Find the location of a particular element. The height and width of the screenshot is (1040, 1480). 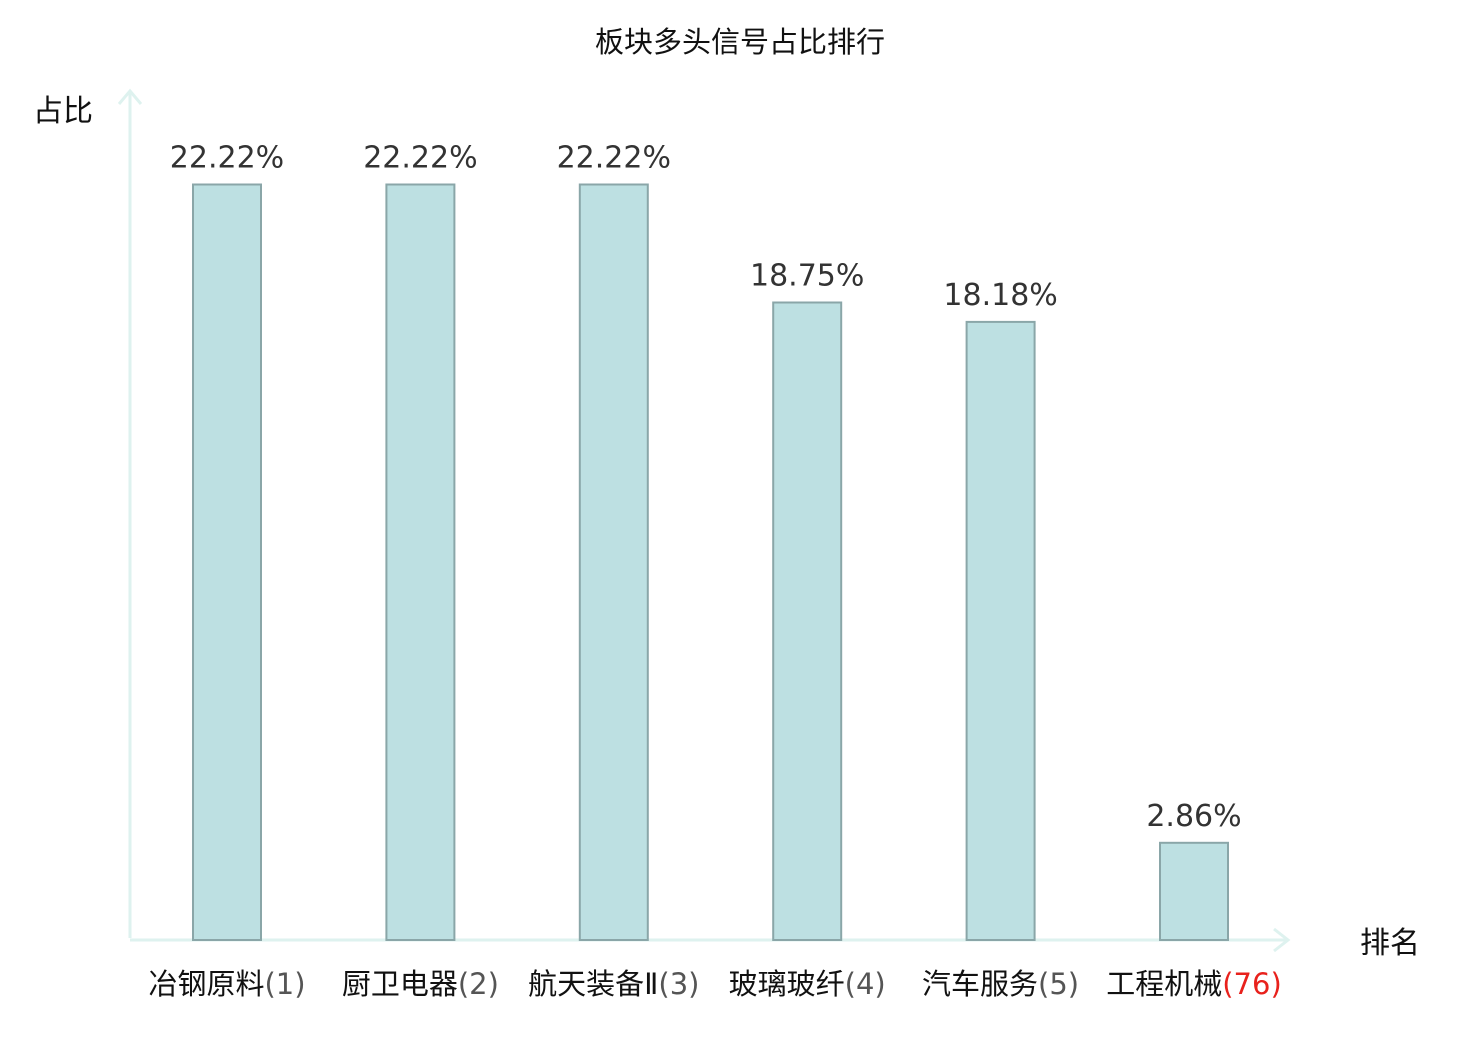

category-label-1: 冶钢原料(1) is located at coordinates (226, 984).